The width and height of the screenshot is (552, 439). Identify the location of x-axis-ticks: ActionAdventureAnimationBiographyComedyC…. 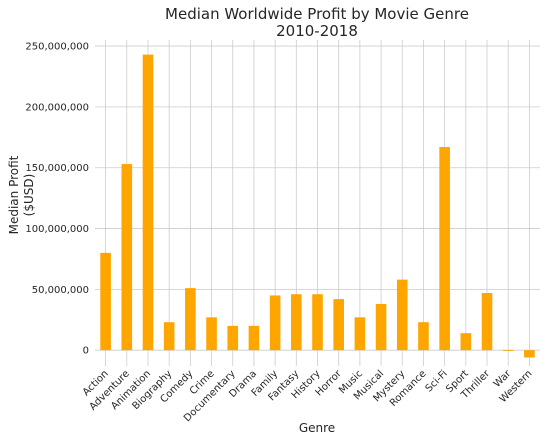
(308, 396).